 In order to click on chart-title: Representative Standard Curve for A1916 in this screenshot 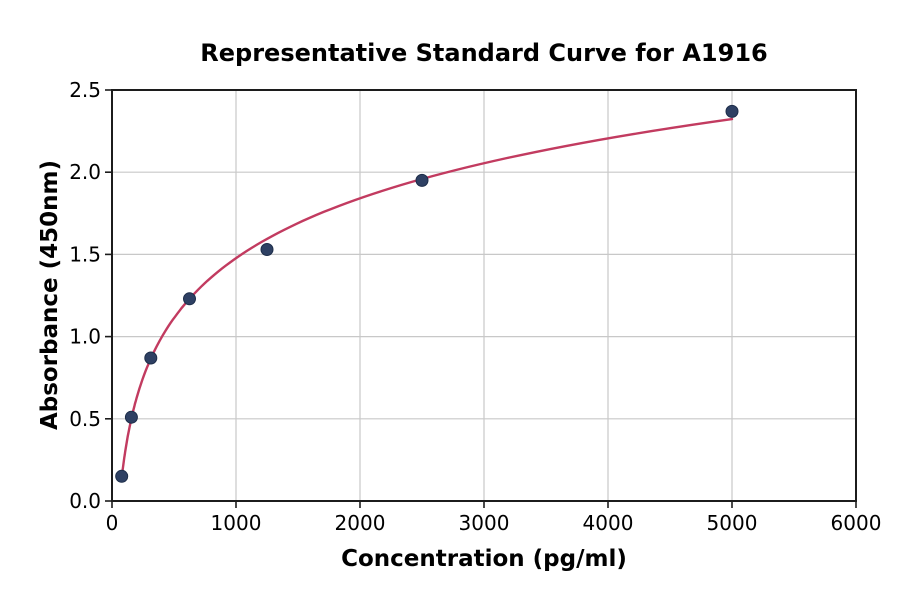, I will do `click(483, 53)`.